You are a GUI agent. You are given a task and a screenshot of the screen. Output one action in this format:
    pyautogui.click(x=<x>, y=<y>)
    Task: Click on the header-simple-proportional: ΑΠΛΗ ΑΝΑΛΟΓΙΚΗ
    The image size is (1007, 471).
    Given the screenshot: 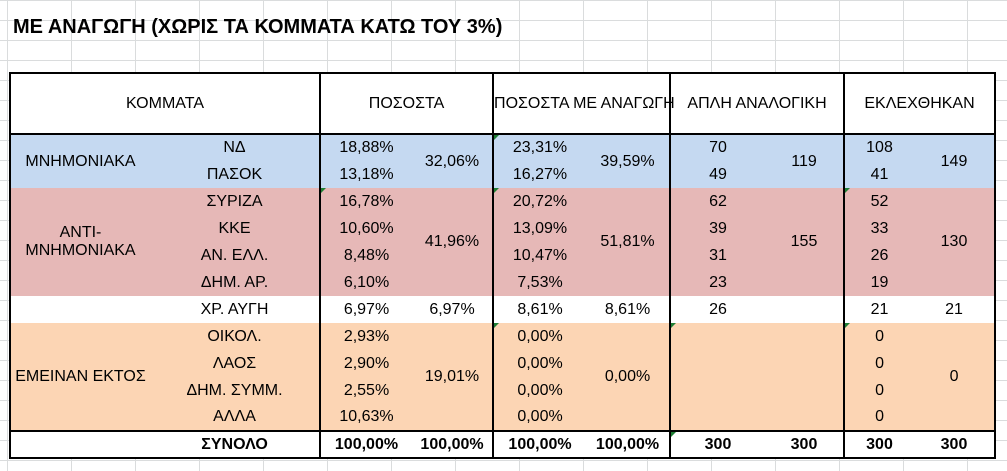 What is the action you would take?
    pyautogui.click(x=758, y=103)
    